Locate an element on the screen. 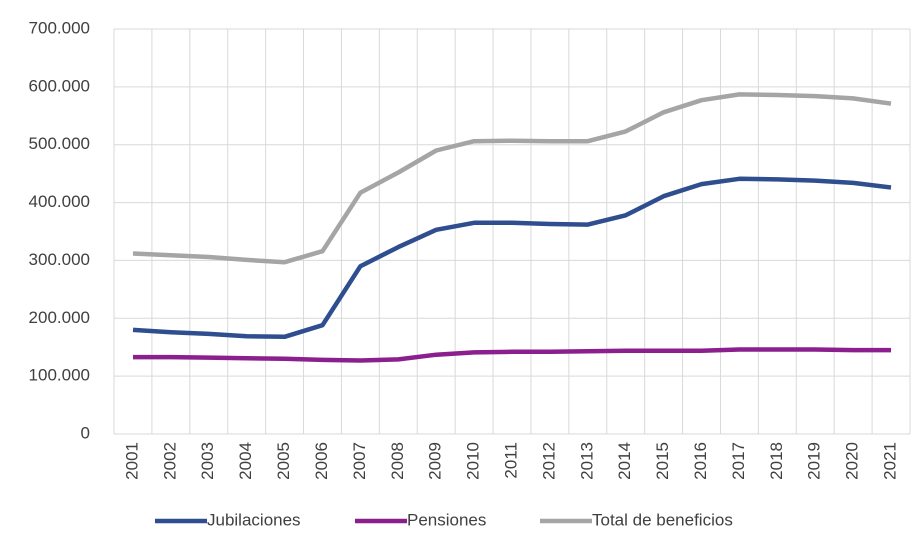 This screenshot has height=545, width=915. y-tick-label: 300.000 is located at coordinates (59, 259).